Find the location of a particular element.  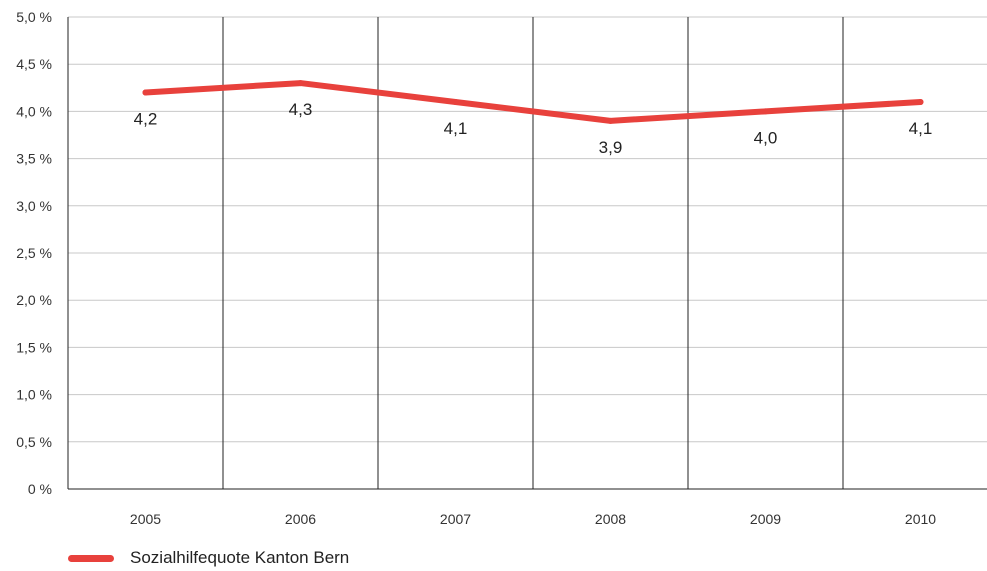

legend-swatch is located at coordinates (91, 558).